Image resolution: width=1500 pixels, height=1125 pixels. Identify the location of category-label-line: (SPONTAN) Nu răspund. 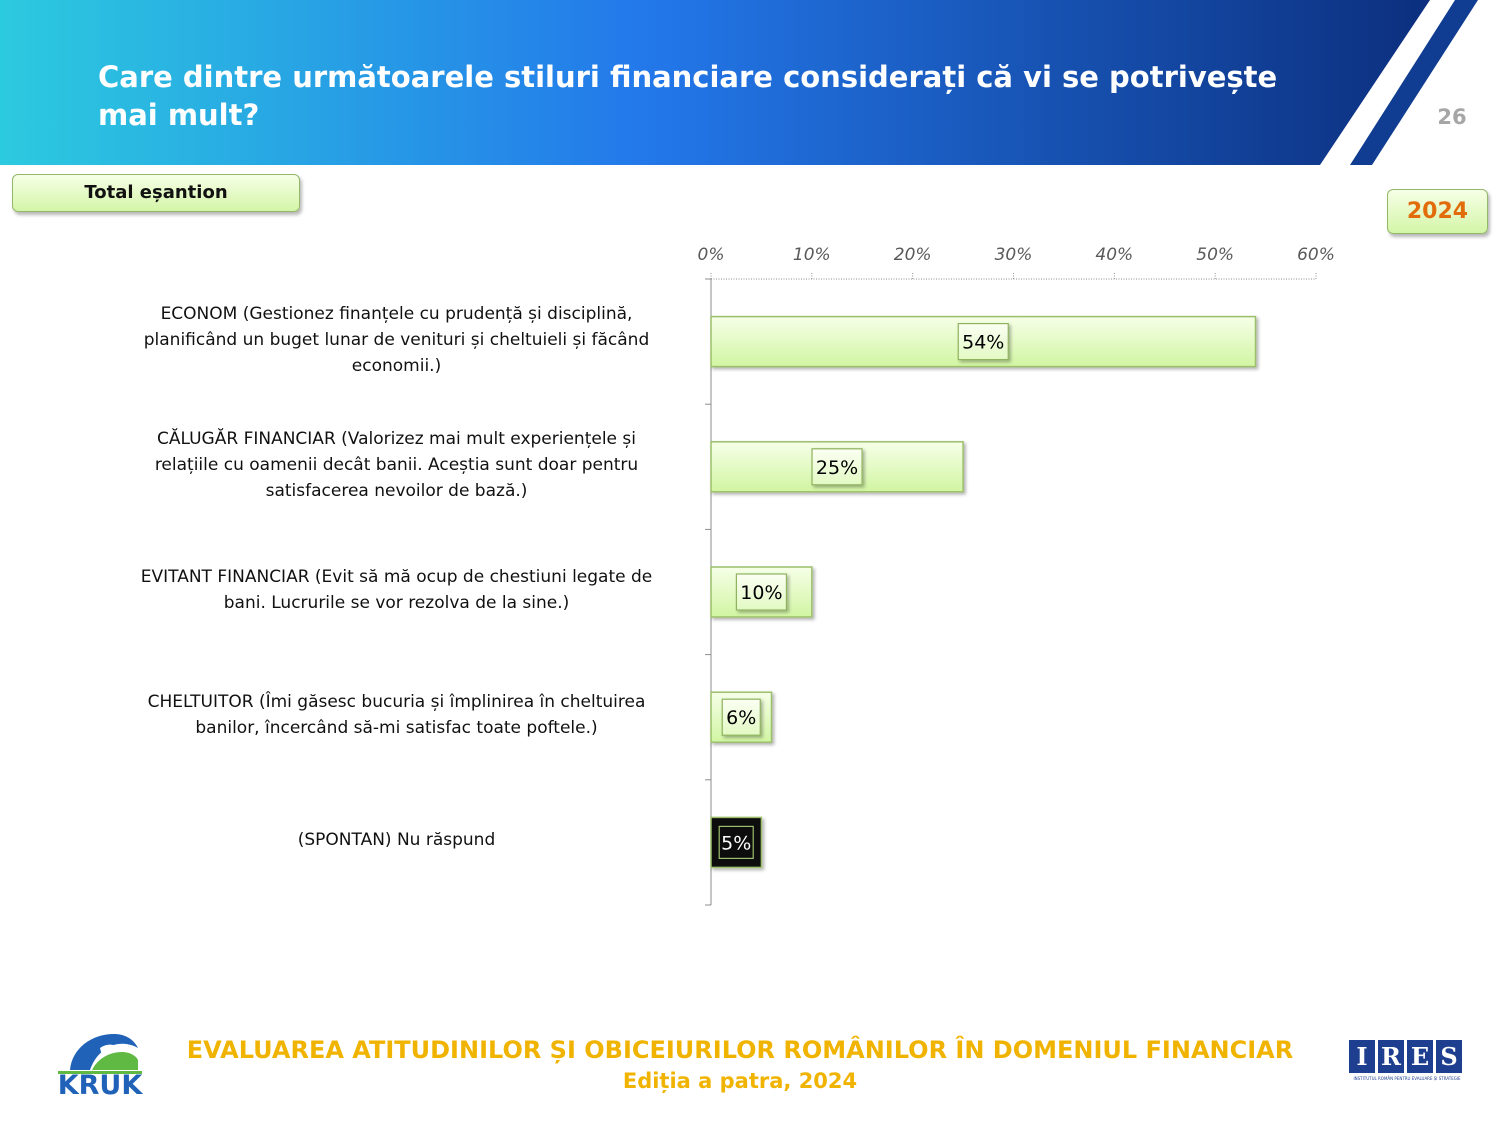
(396, 840).